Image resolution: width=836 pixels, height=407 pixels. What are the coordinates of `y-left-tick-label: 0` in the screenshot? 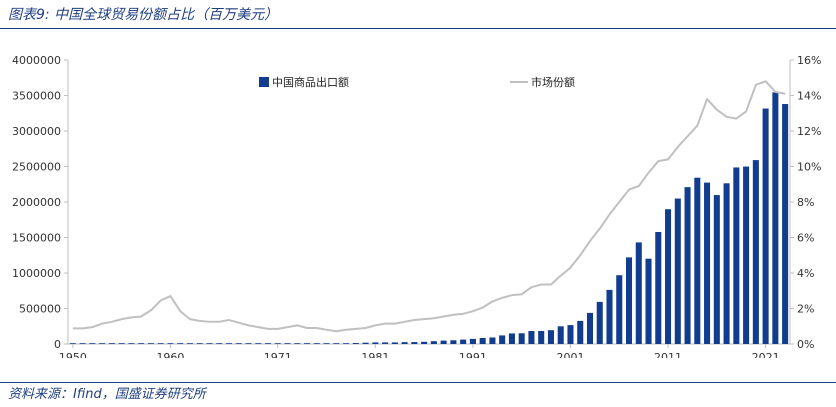 It's located at (57, 344).